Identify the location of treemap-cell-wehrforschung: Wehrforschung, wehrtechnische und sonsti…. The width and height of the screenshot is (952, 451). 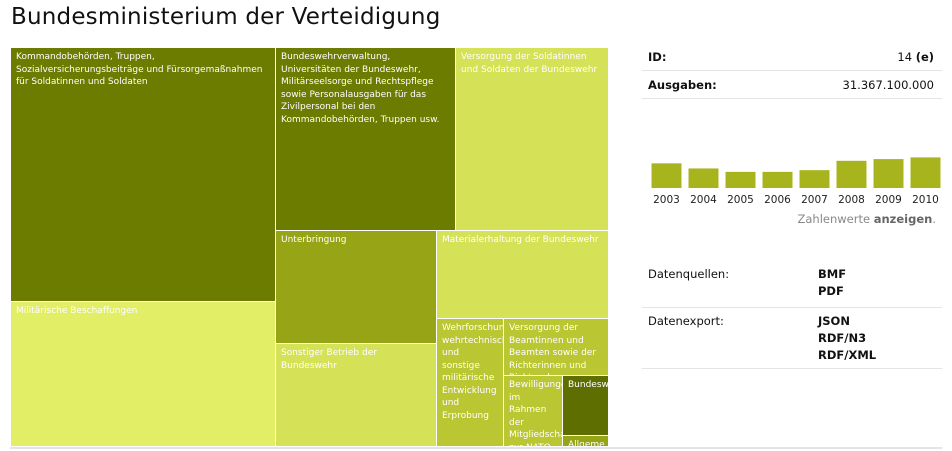
(470, 382).